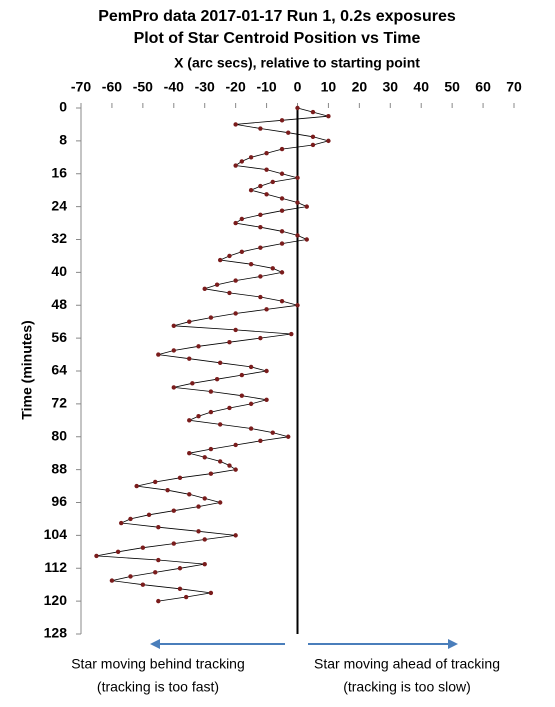 This screenshot has height=707, width=555. What do you see at coordinates (360, 87) in the screenshot?
I see `x-tick-label: 20` at bounding box center [360, 87].